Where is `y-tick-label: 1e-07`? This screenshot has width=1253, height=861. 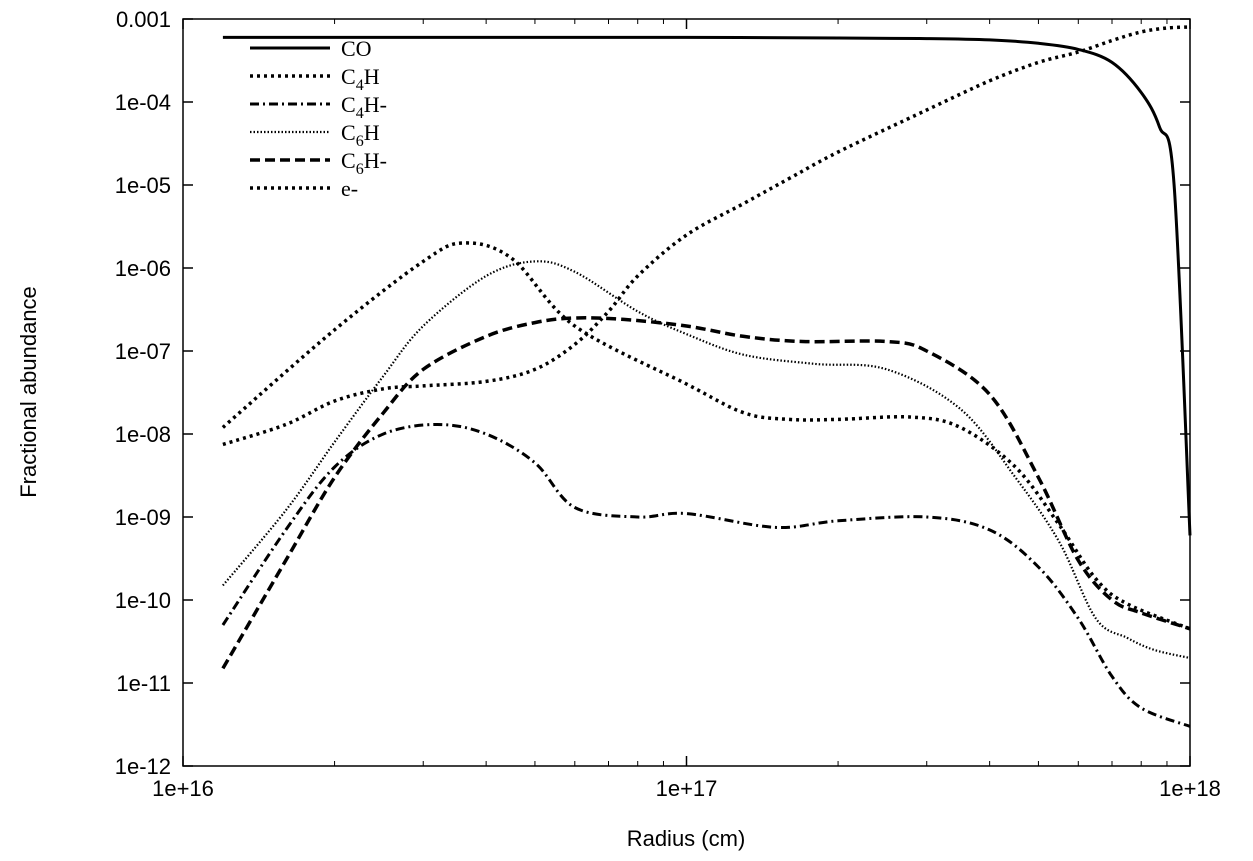 y-tick-label: 1e-07 is located at coordinates (143, 351).